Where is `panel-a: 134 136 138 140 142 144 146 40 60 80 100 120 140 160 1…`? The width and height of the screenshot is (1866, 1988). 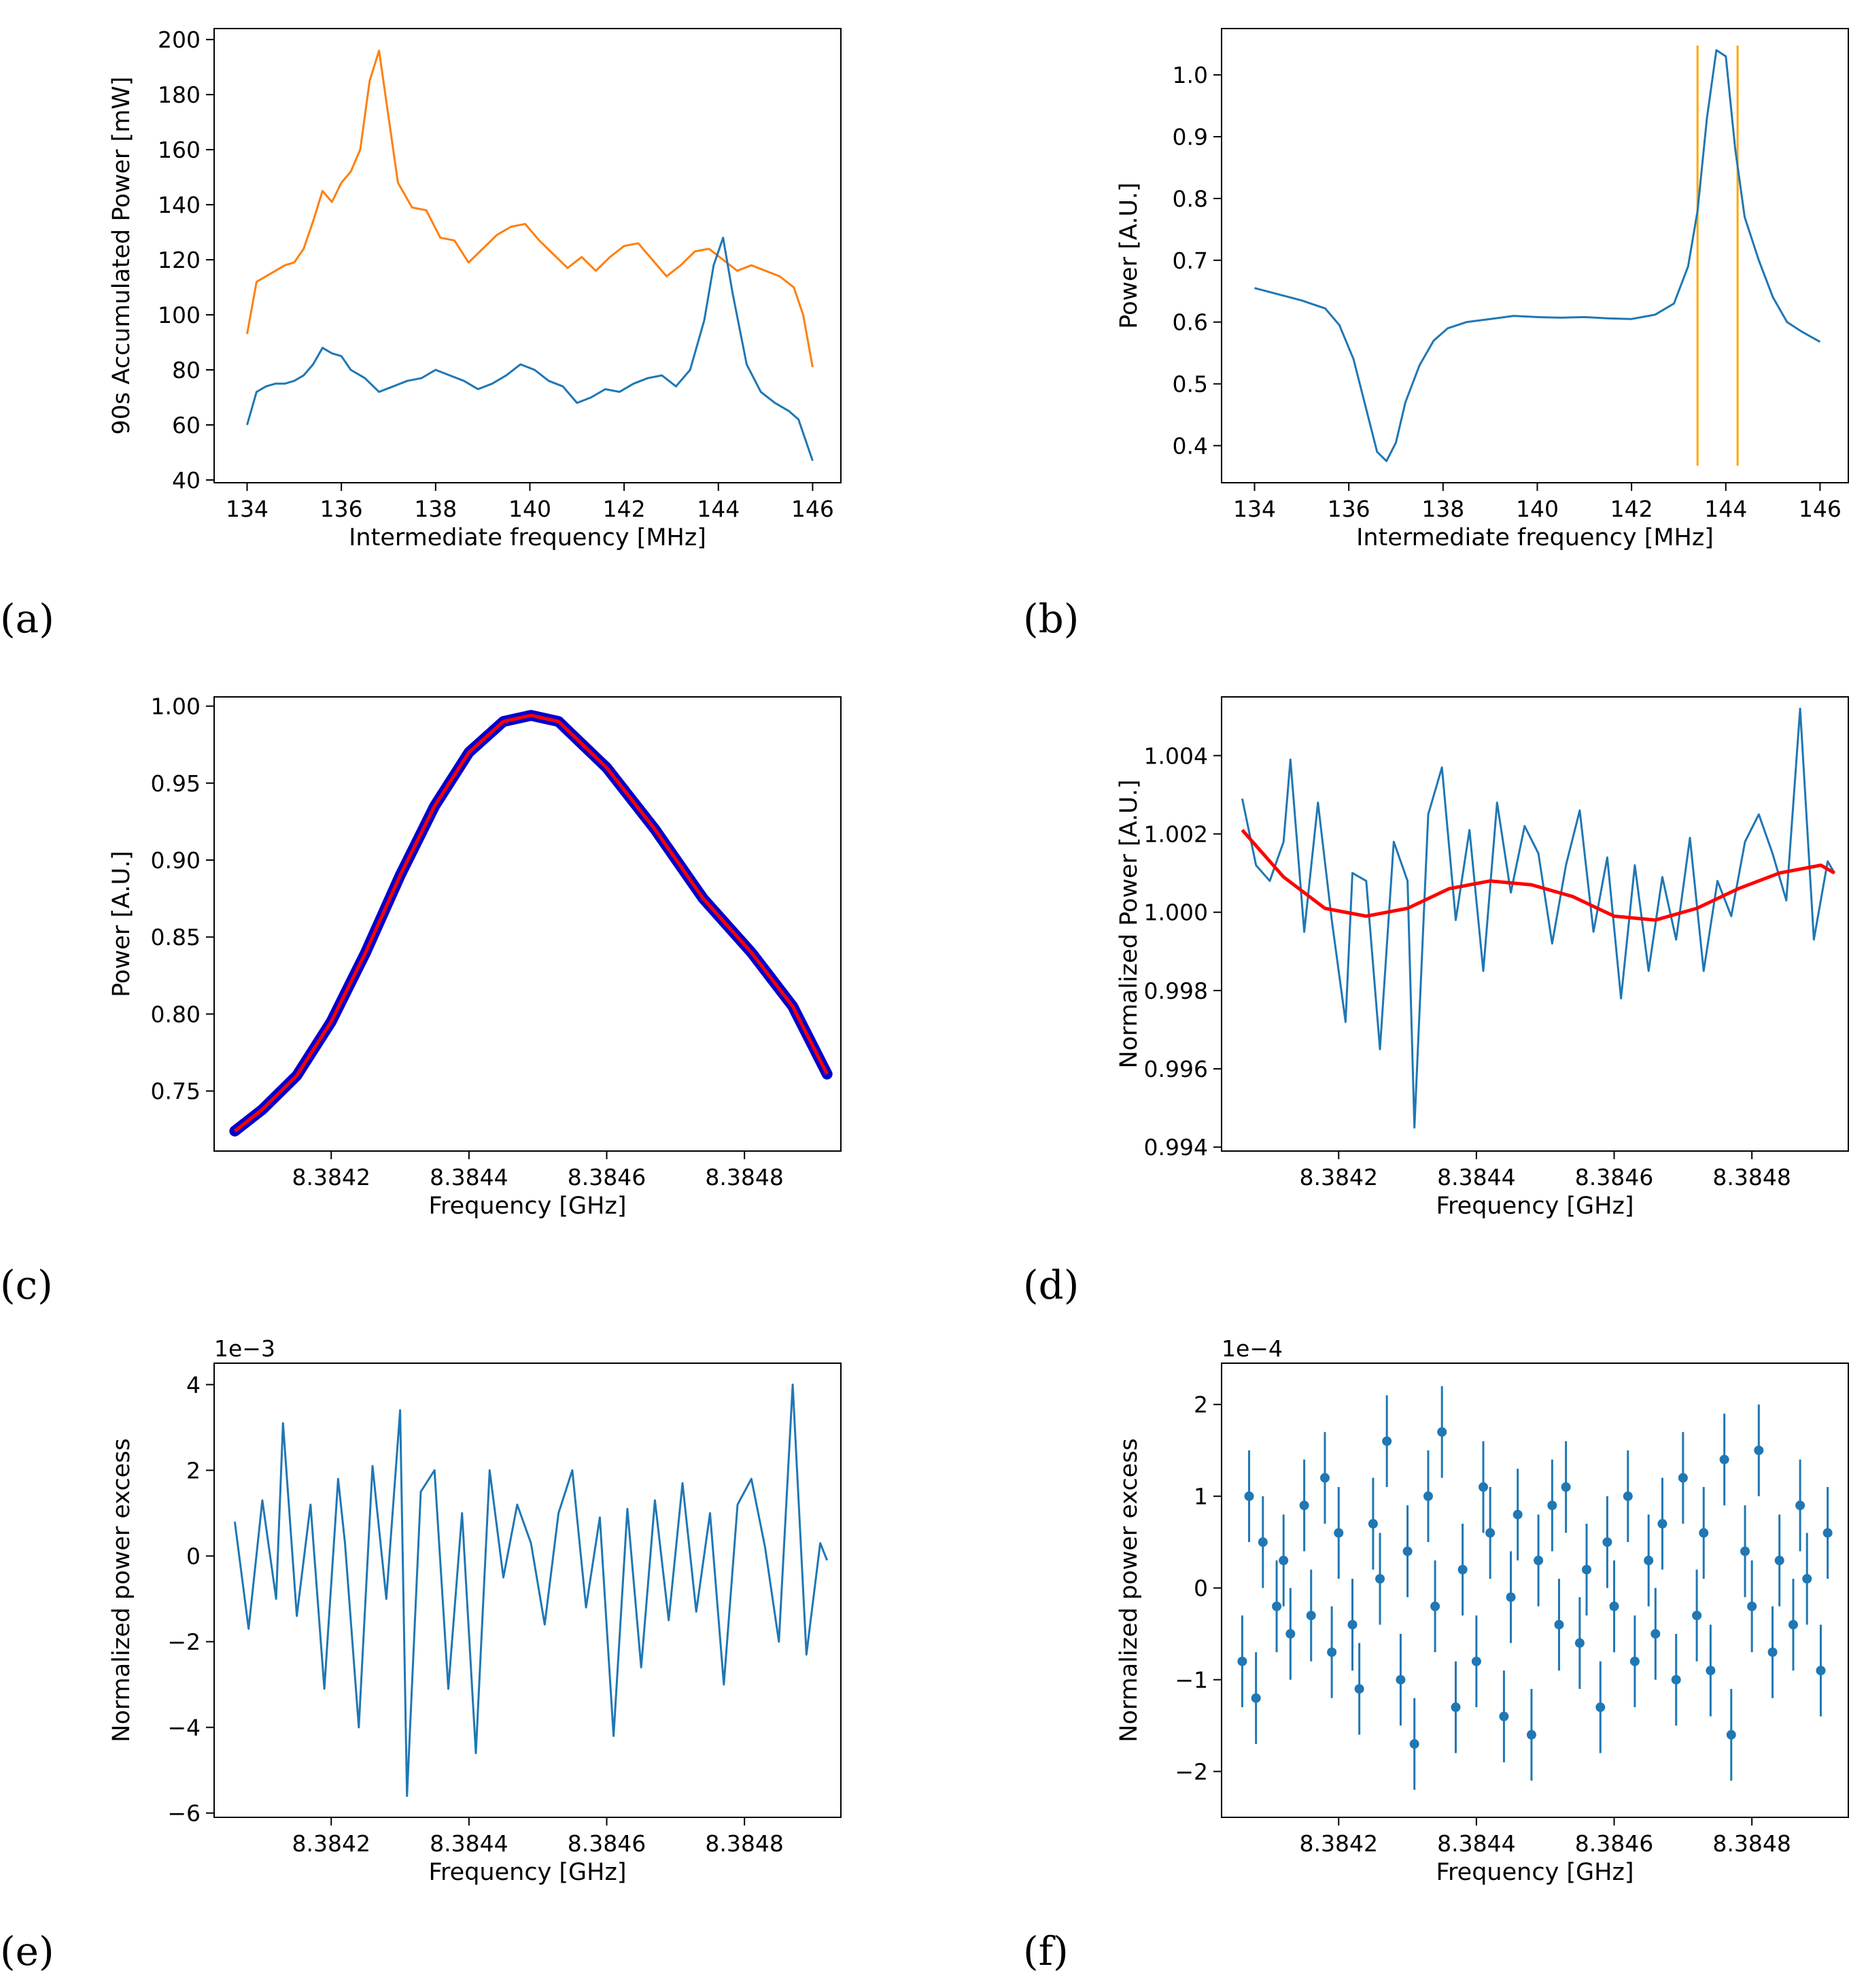 panel-a: 134 136 138 140 142 144 146 40 60 80 100 120 140 160 1… is located at coordinates (475, 289).